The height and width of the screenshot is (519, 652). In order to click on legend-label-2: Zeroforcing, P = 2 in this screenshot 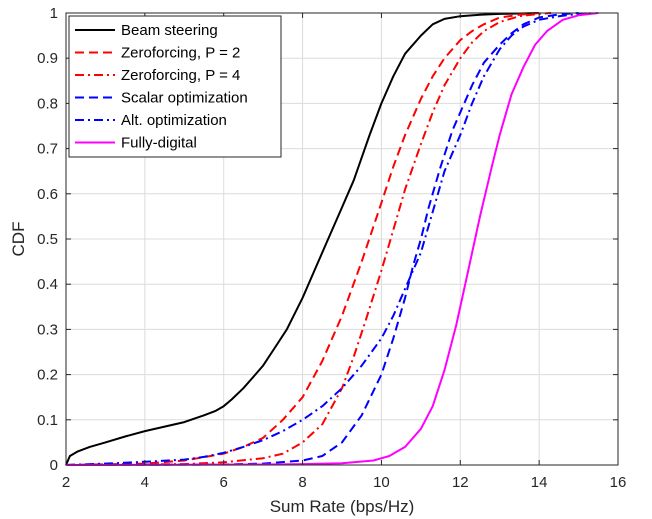, I will do `click(180, 53)`.